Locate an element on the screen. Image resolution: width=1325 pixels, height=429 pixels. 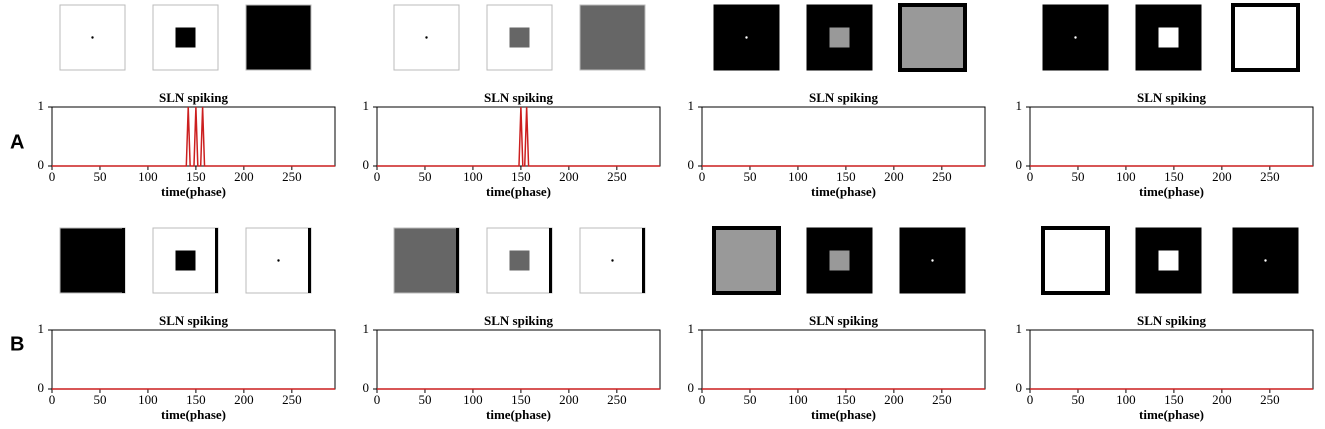
panel-label: B is located at coordinates (17, 344).